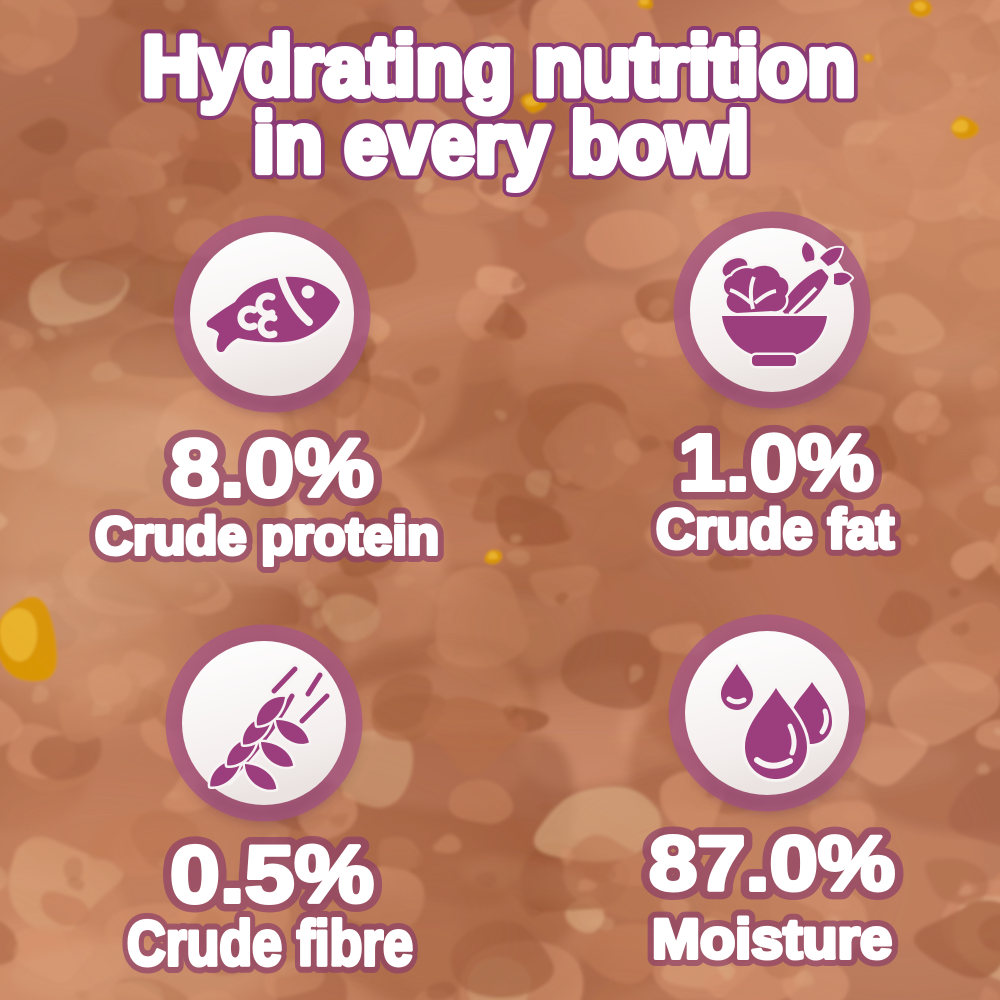  Describe the element at coordinates (501, 143) in the screenshot. I see `svg-text: in every bowl` at that location.